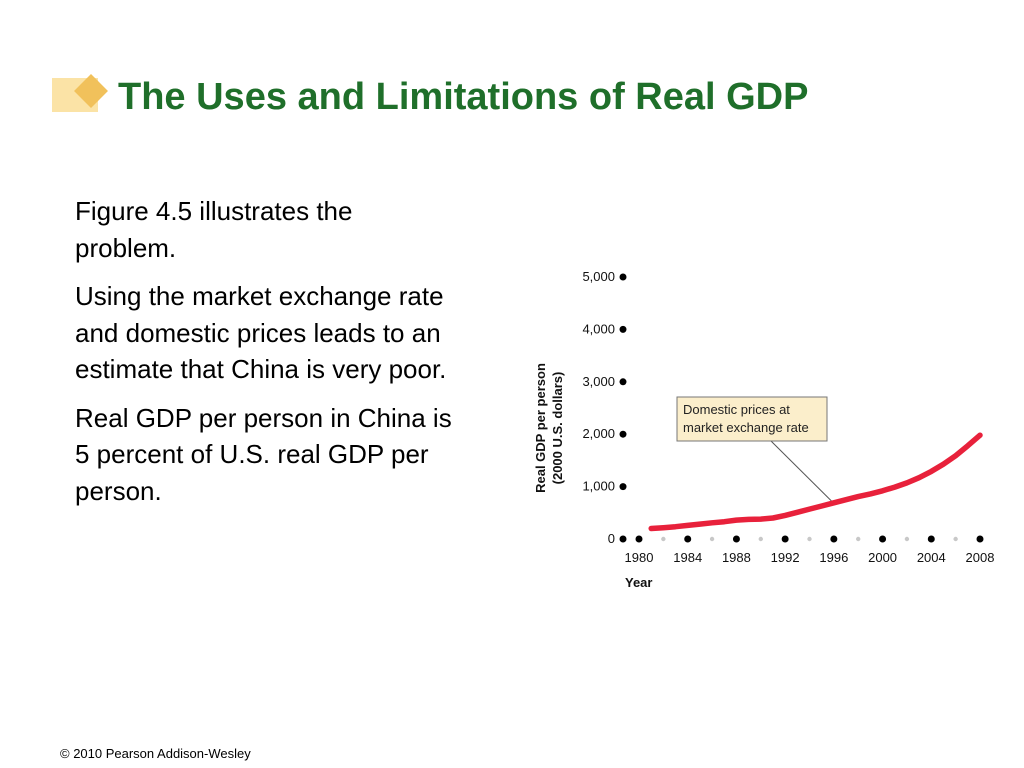 The height and width of the screenshot is (768, 1024). What do you see at coordinates (833, 557) in the screenshot?
I see `x-tick-label: 1996` at bounding box center [833, 557].